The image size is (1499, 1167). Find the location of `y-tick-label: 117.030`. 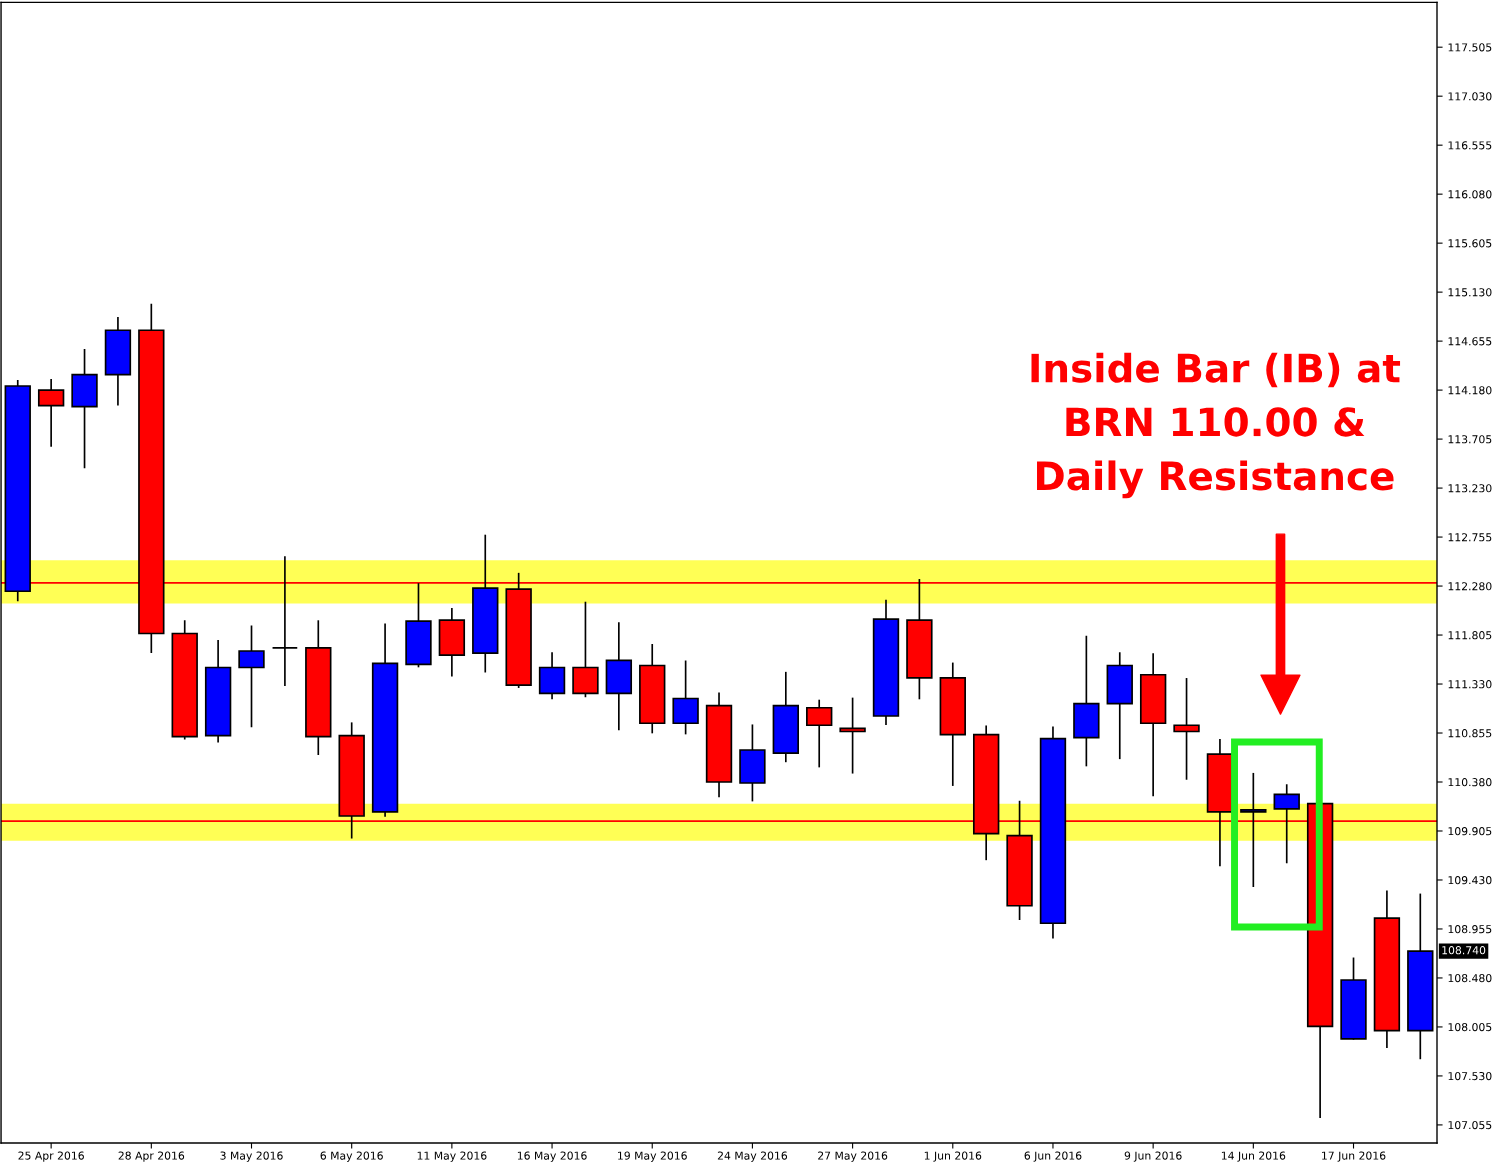

y-tick-label: 117.030 is located at coordinates (1470, 96).